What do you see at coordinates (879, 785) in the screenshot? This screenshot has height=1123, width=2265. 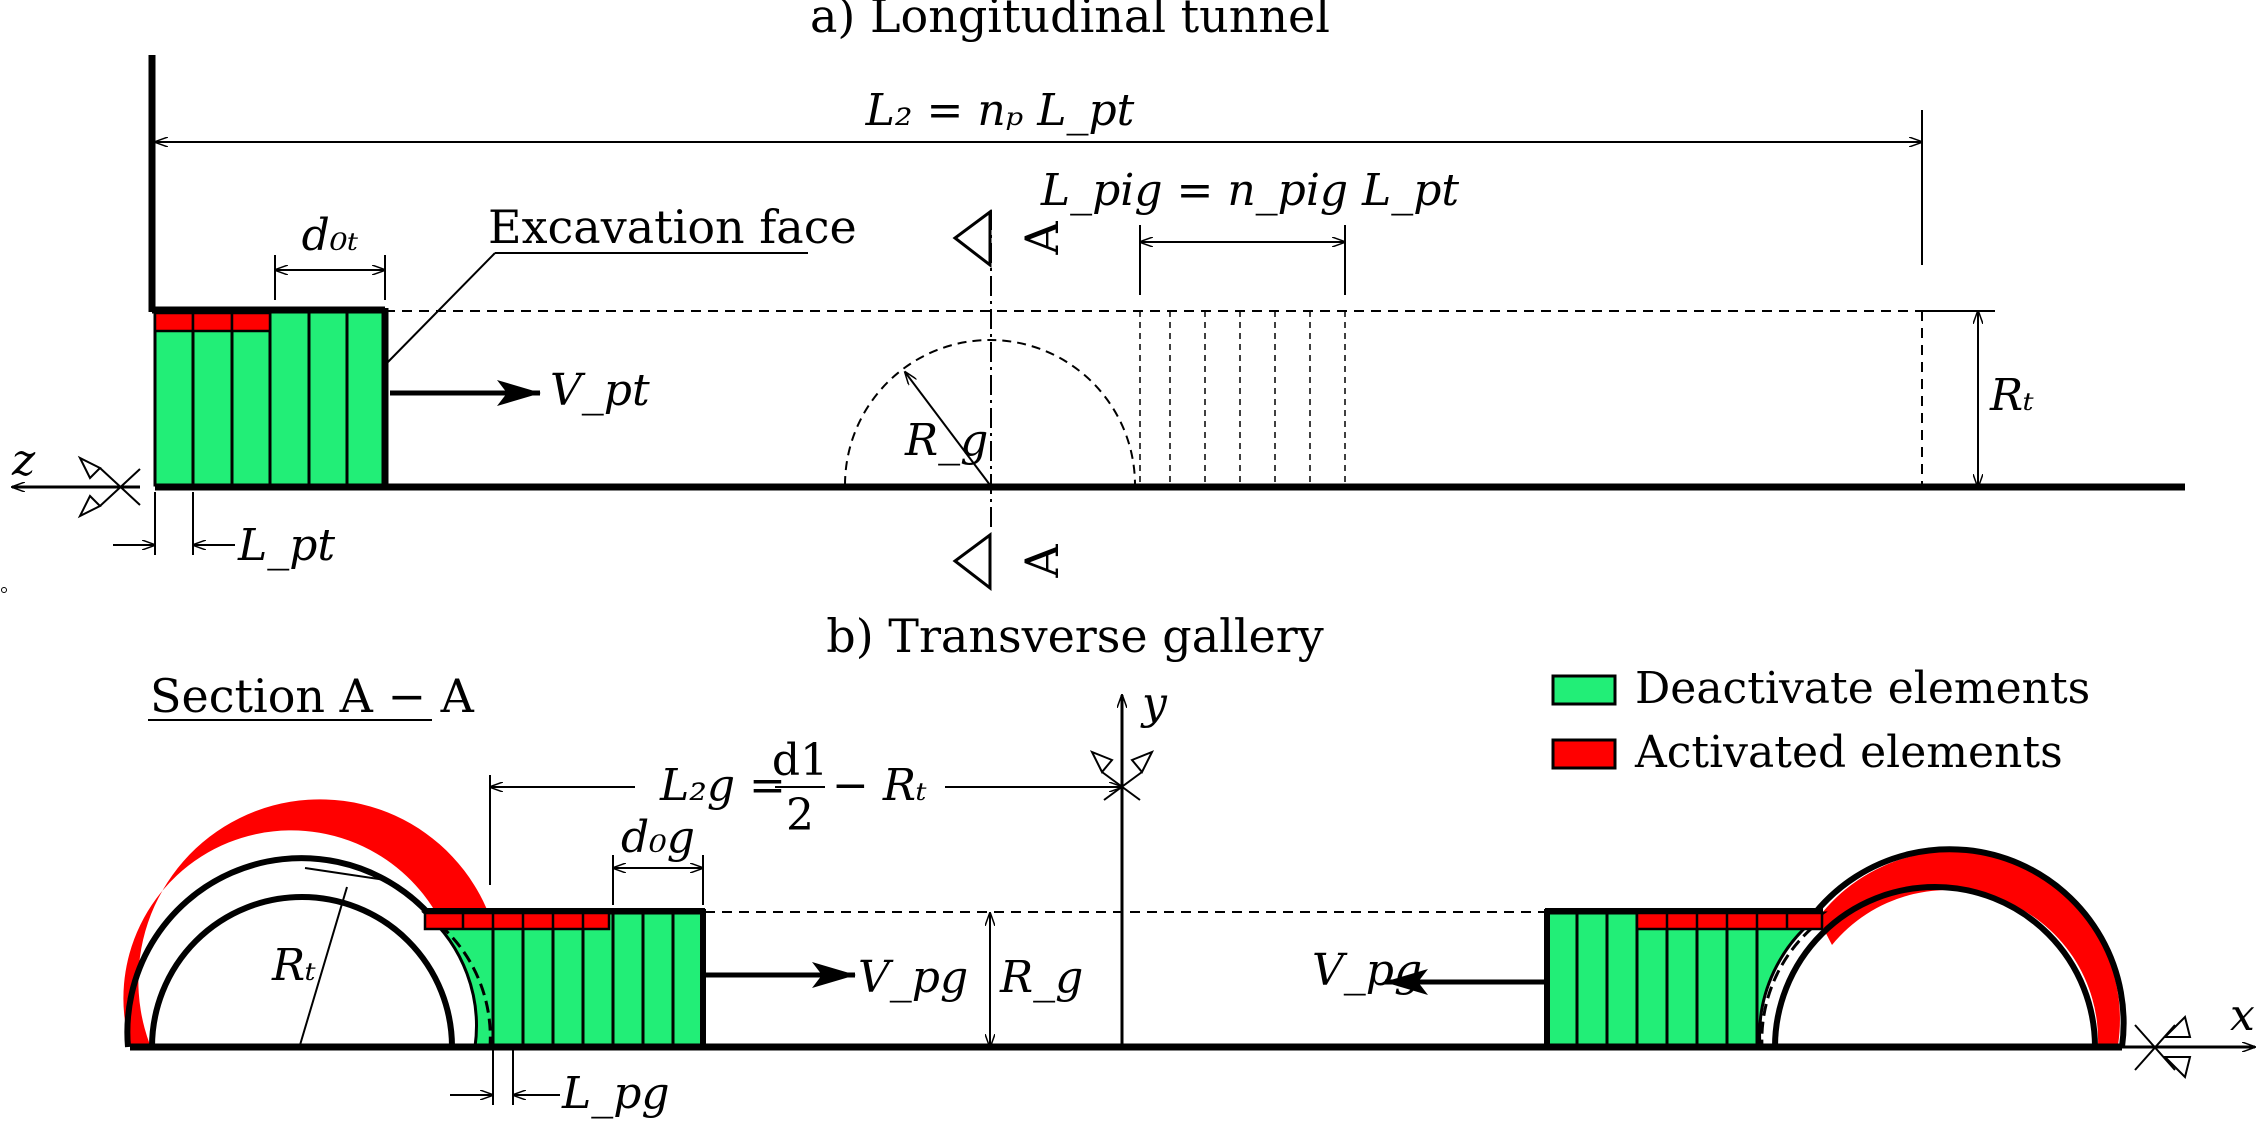 I see `label-L2g-rhs: − Rₜ` at bounding box center [879, 785].